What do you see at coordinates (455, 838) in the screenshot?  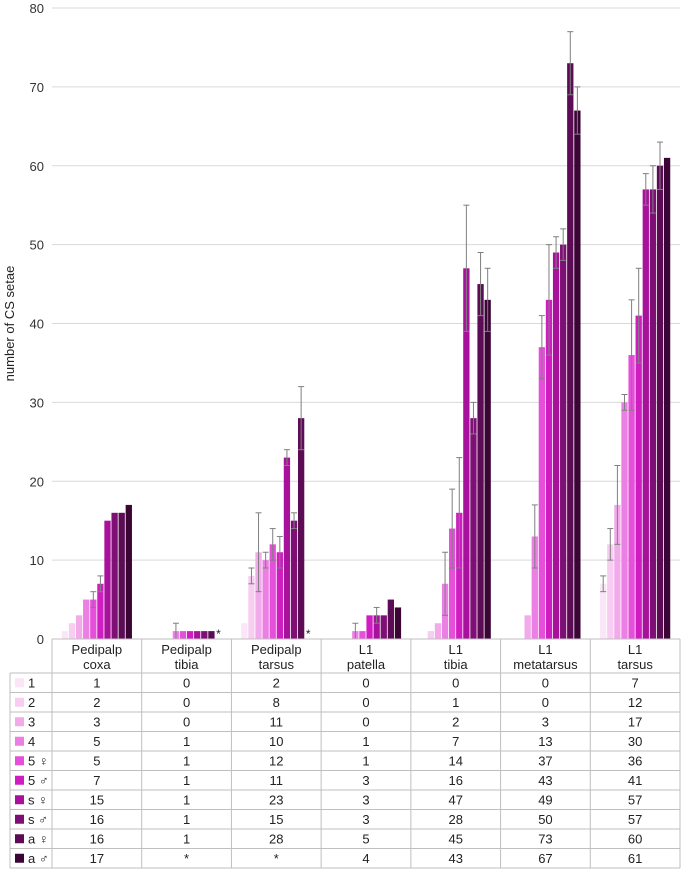 I see `table-cell: 45` at bounding box center [455, 838].